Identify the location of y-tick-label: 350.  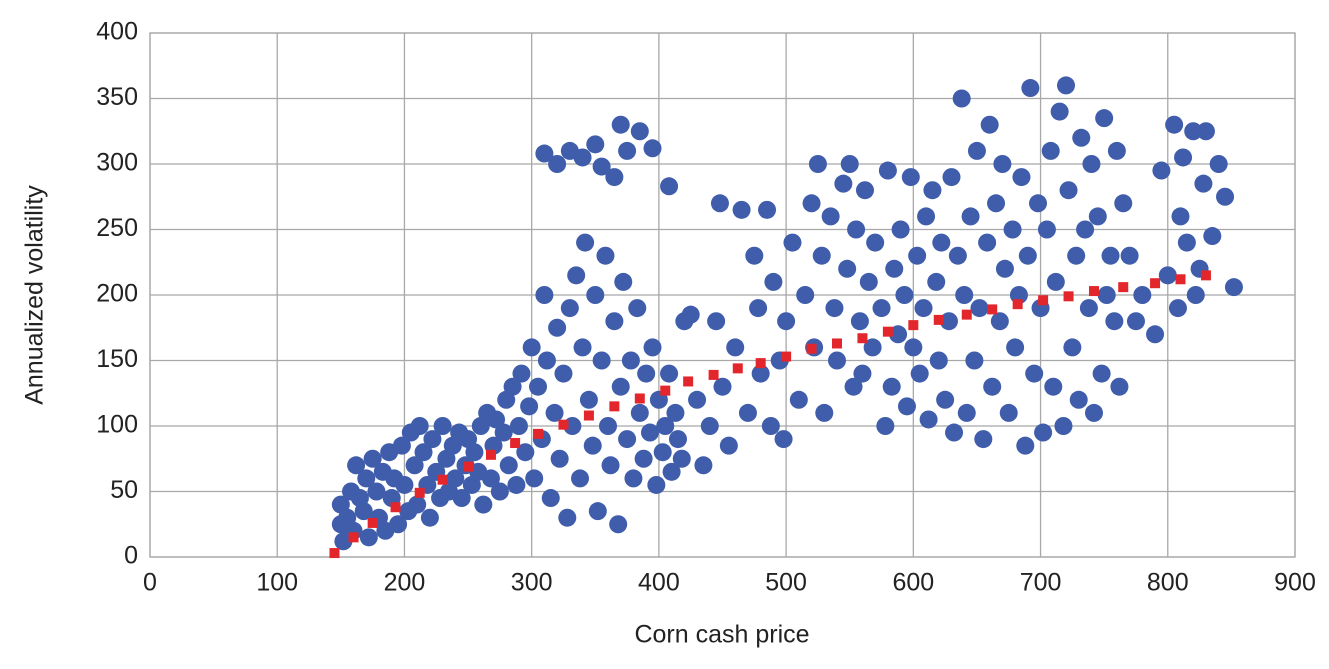
(117, 97).